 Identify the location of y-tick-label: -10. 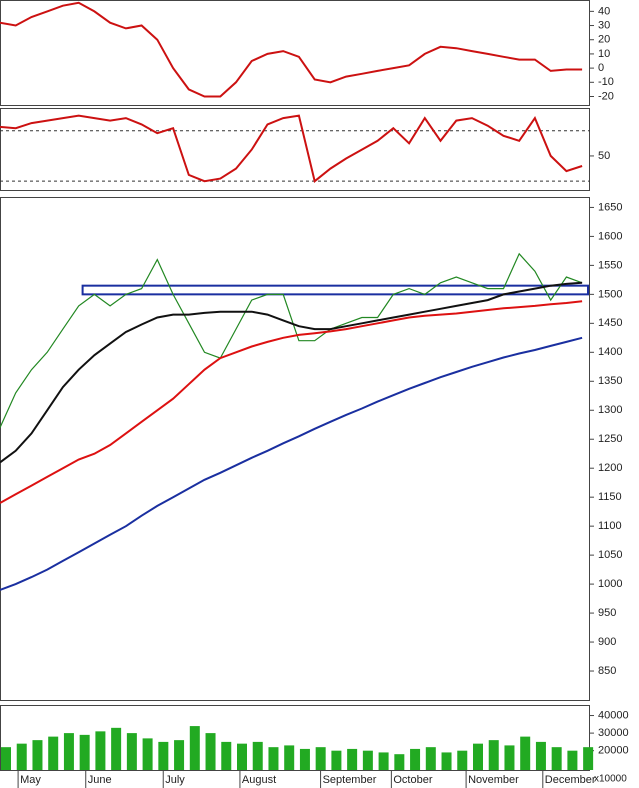
(606, 82).